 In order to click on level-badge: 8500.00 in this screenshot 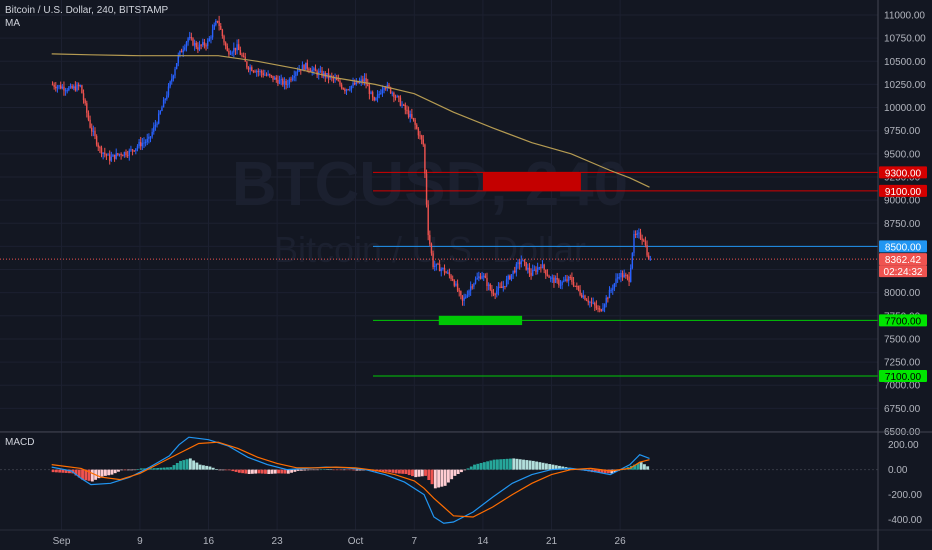, I will do `click(903, 246)`.